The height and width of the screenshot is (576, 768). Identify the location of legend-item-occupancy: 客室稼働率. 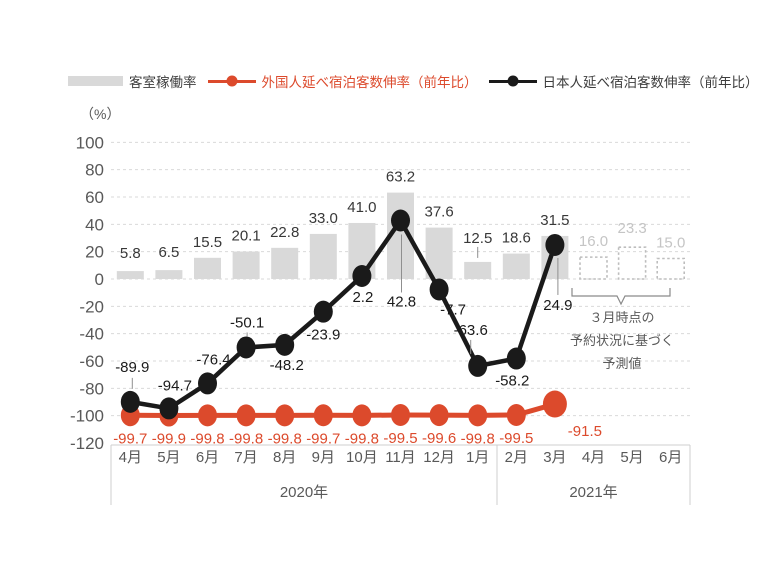
(132, 81).